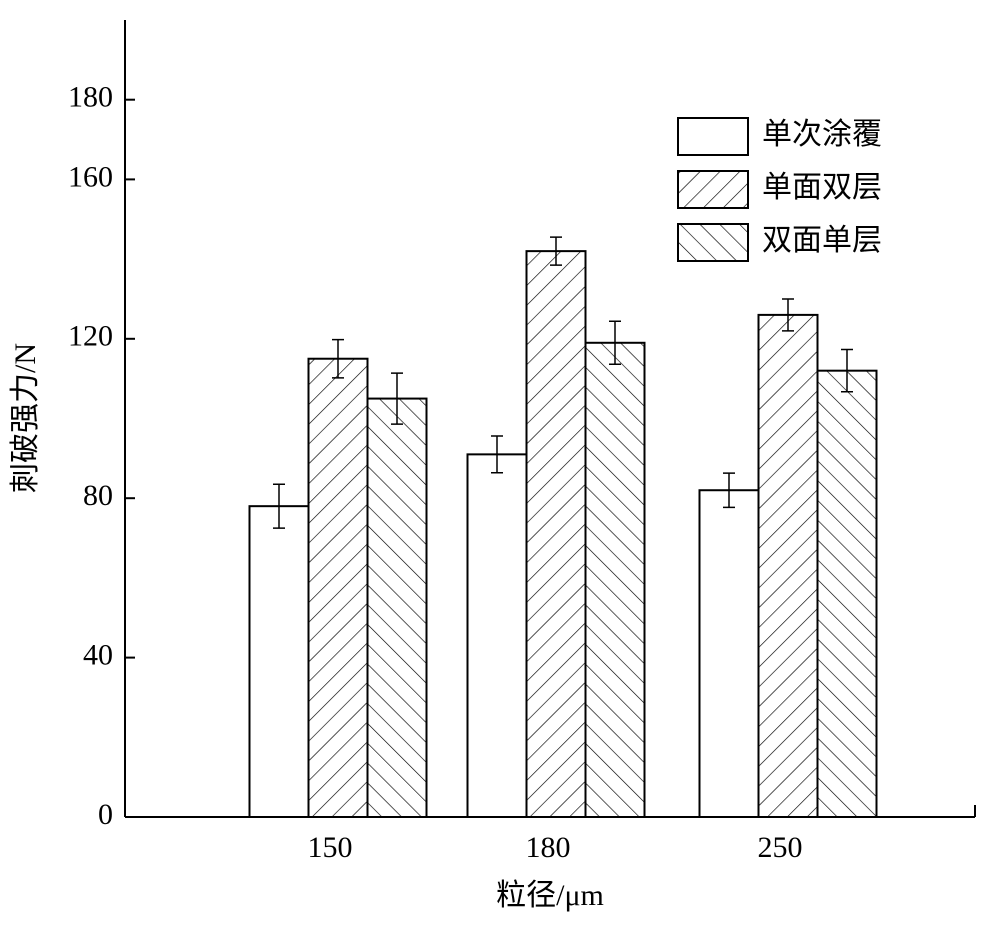 The height and width of the screenshot is (928, 1000). I want to click on legend-label: 单次涂覆, so click(822, 134).